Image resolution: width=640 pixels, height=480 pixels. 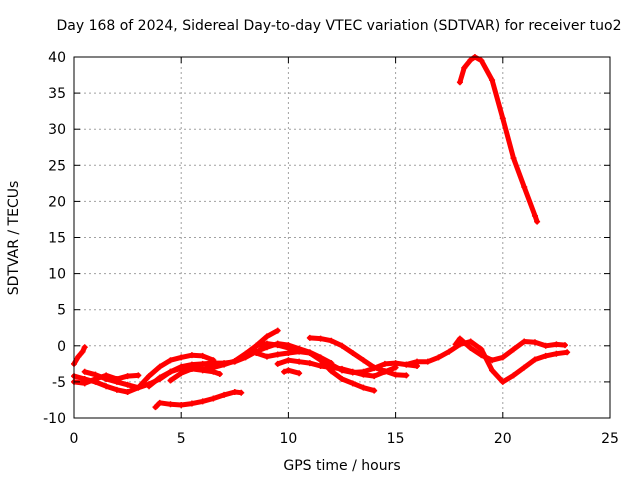 I want to click on y-axis-label: SDTVAR / TECUs, so click(x=14, y=238).